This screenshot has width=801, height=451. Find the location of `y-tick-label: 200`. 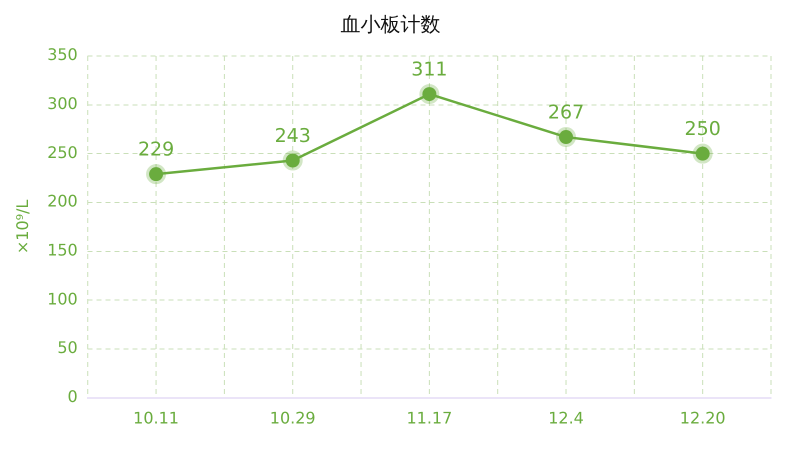

y-tick-label: 200 is located at coordinates (62, 201).